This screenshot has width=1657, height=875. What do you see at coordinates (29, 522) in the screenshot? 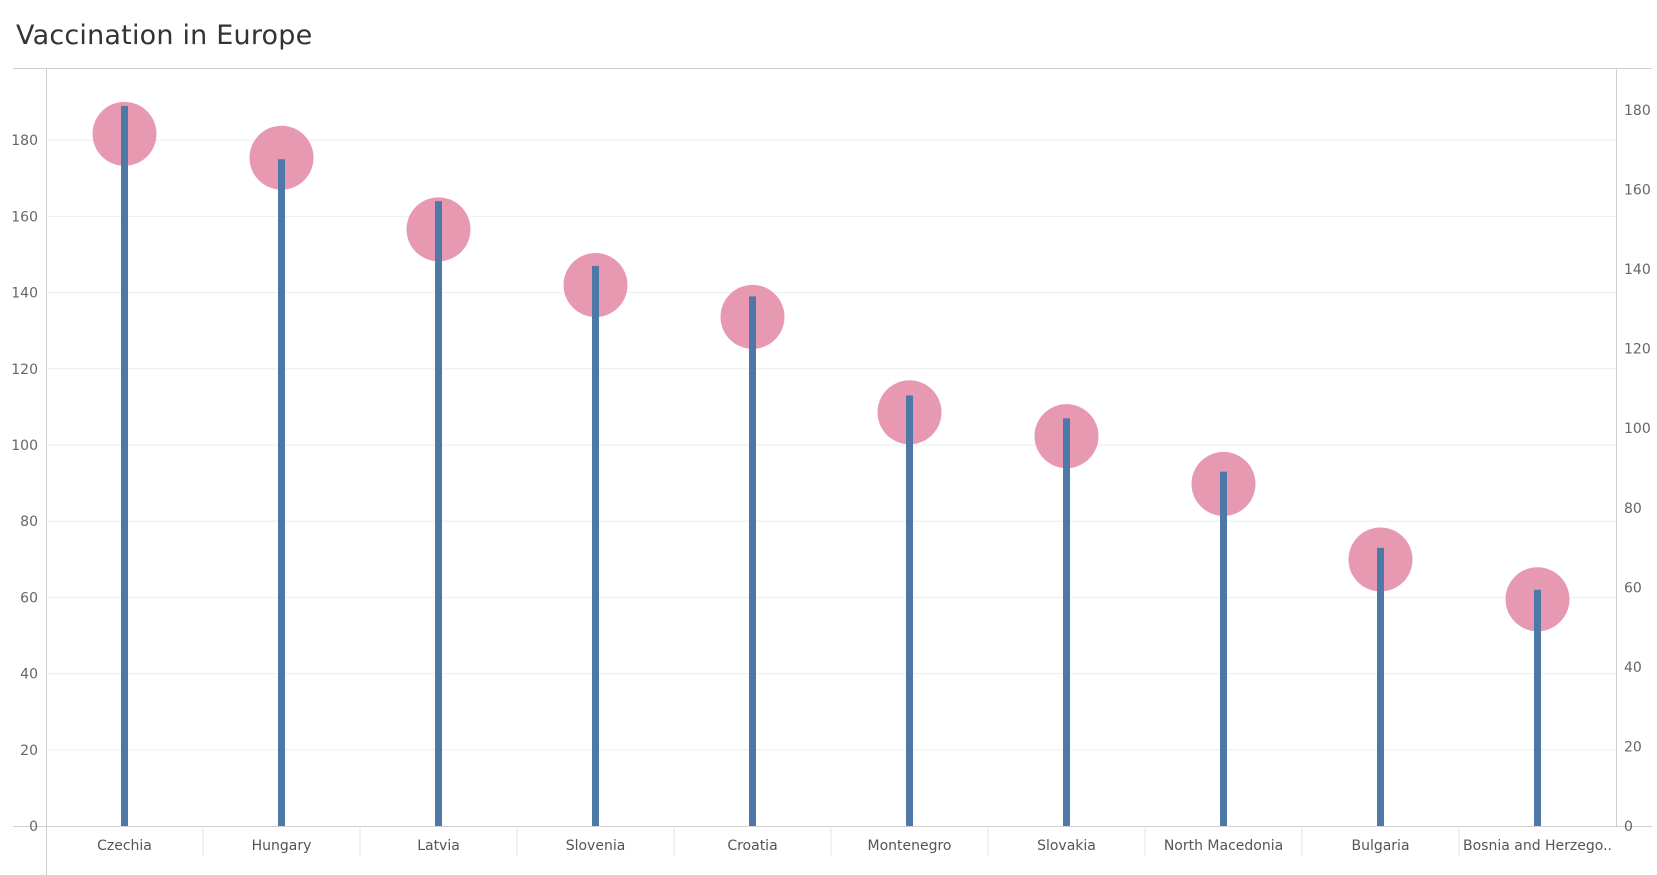
I see `left-tick-label: 80` at bounding box center [29, 522].